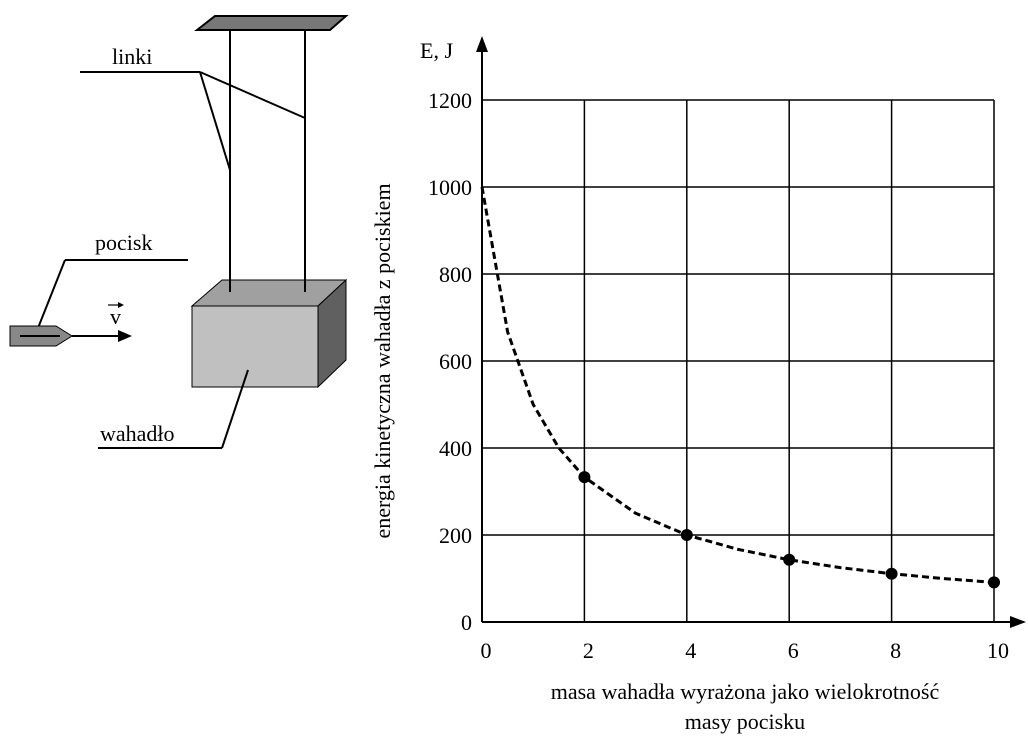 This screenshot has height=742, width=1028. I want to click on y-tick-label: 1200, so click(450, 100).